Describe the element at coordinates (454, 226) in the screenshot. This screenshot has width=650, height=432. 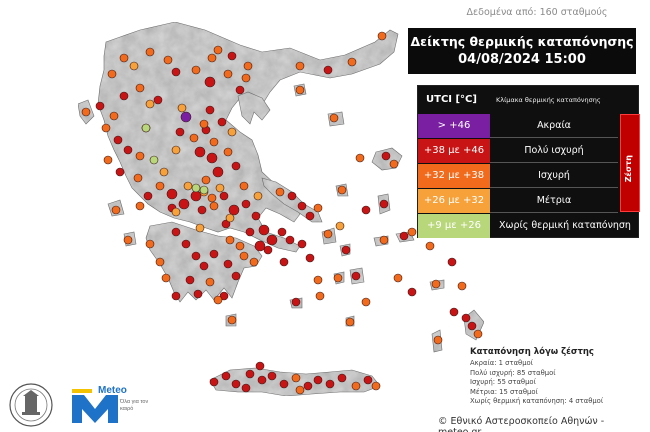
I see `legend-swatch: +9 με +26` at that location.